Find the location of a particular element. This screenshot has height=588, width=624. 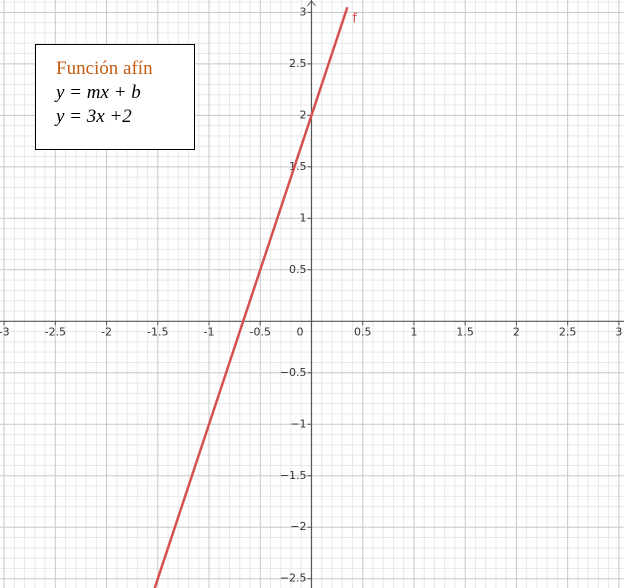

y-tick-label: −1.5 is located at coordinates (293, 475).